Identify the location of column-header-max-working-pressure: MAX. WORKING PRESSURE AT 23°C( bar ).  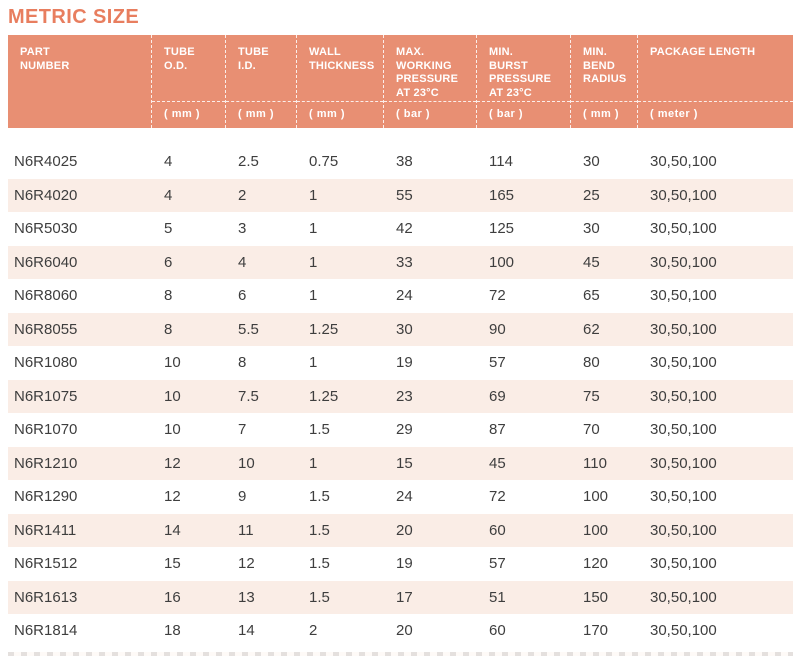
(429, 81).